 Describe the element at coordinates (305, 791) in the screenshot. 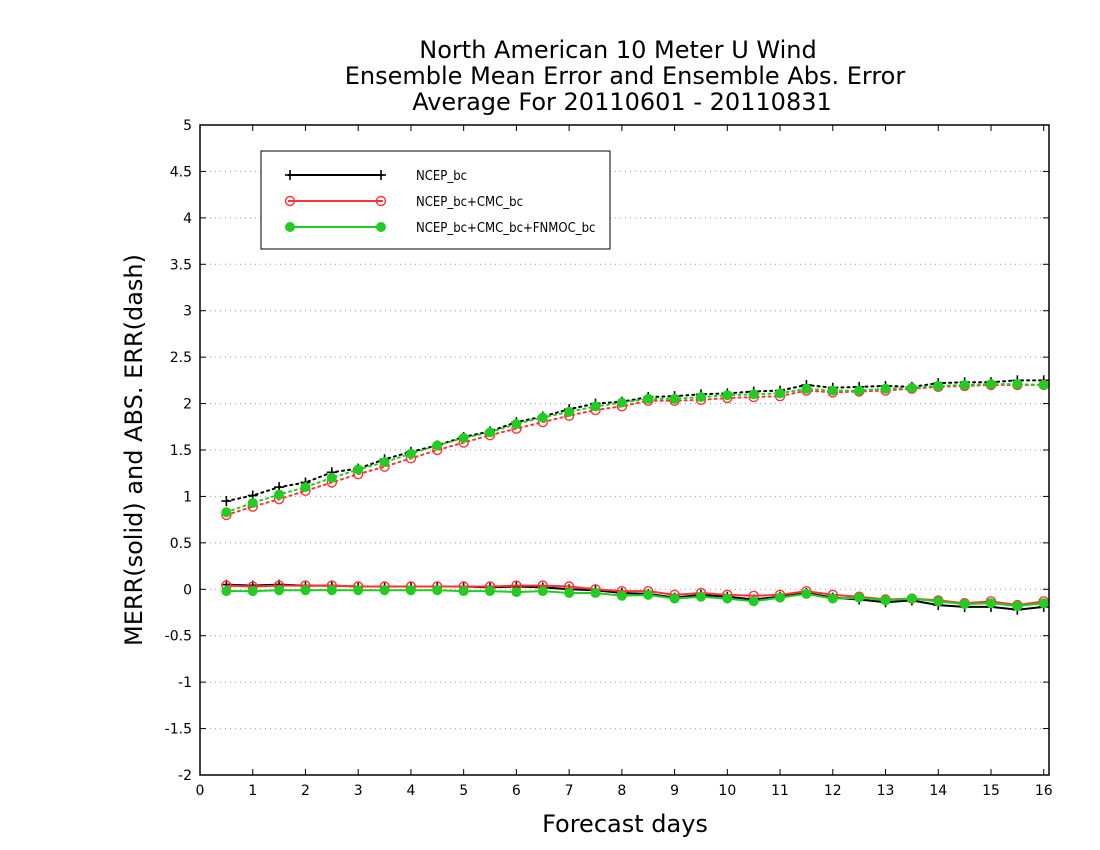

I see `x-tick-label-2: 2` at that location.